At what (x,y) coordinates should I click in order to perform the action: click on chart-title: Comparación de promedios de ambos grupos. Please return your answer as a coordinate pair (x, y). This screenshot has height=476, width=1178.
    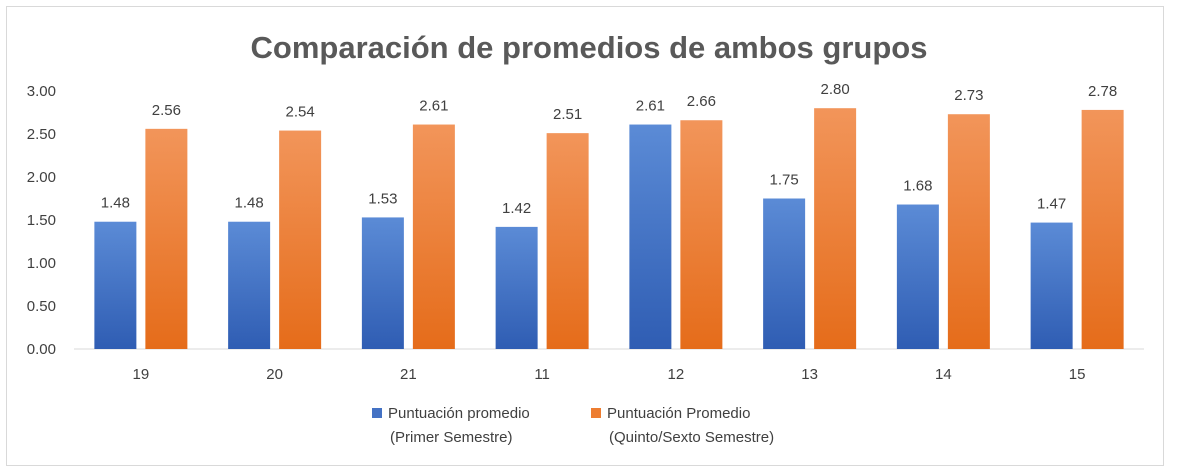
    Looking at the image, I should click on (589, 47).